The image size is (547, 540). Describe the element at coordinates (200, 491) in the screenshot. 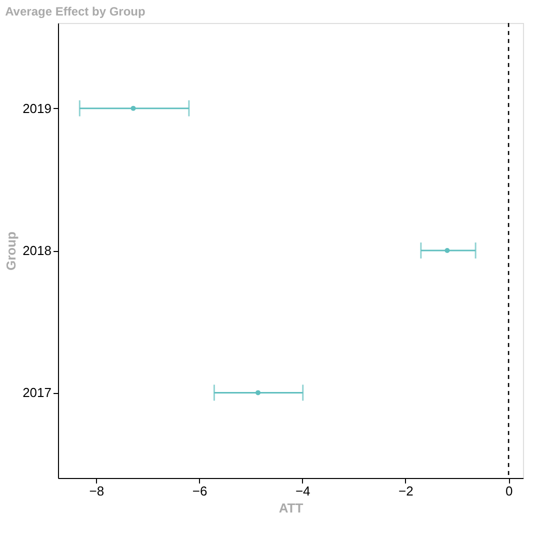

I see `x-tick-label: −6` at that location.